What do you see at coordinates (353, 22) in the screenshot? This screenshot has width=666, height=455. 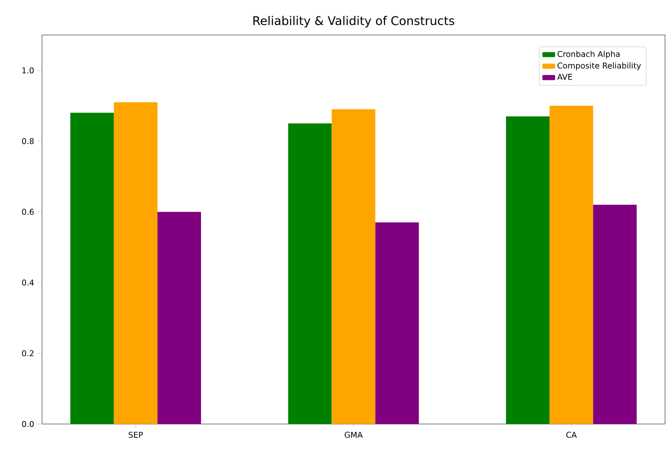 I see `chart-title: Reliability & Validity of Constructs` at bounding box center [353, 22].